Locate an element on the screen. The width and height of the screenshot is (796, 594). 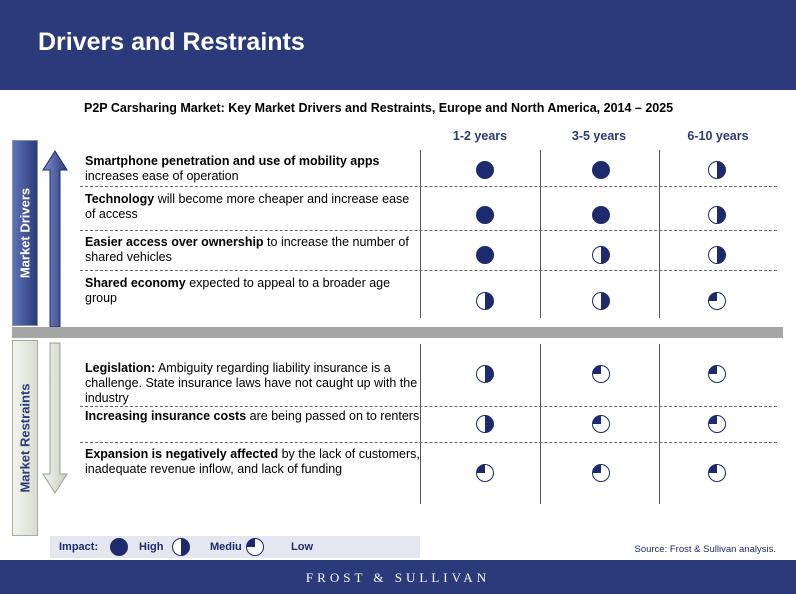
legend-medium-label: Mediu is located at coordinates (226, 547).